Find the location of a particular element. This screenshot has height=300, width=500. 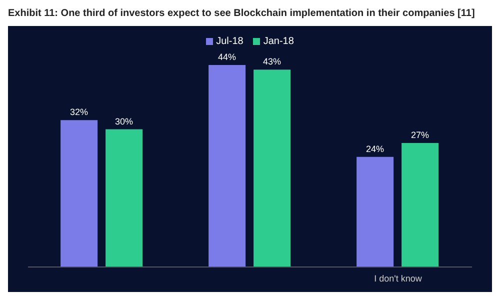

data-label: 43% is located at coordinates (272, 61).